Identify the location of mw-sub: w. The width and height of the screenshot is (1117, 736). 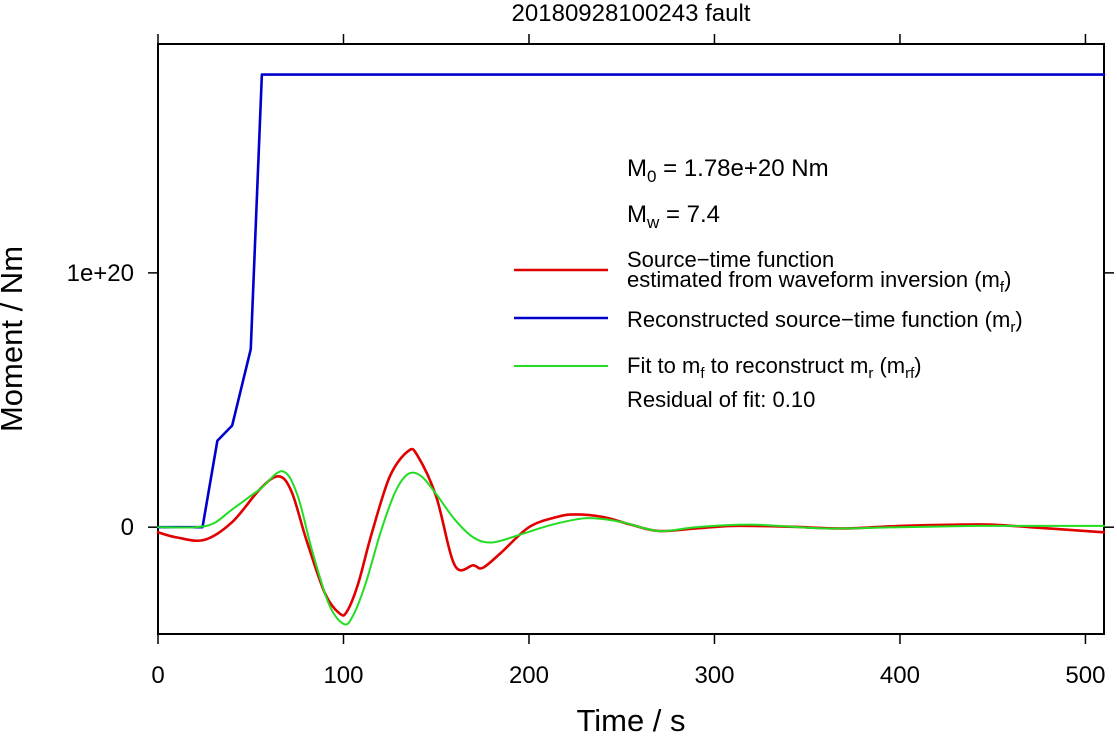
(653, 222).